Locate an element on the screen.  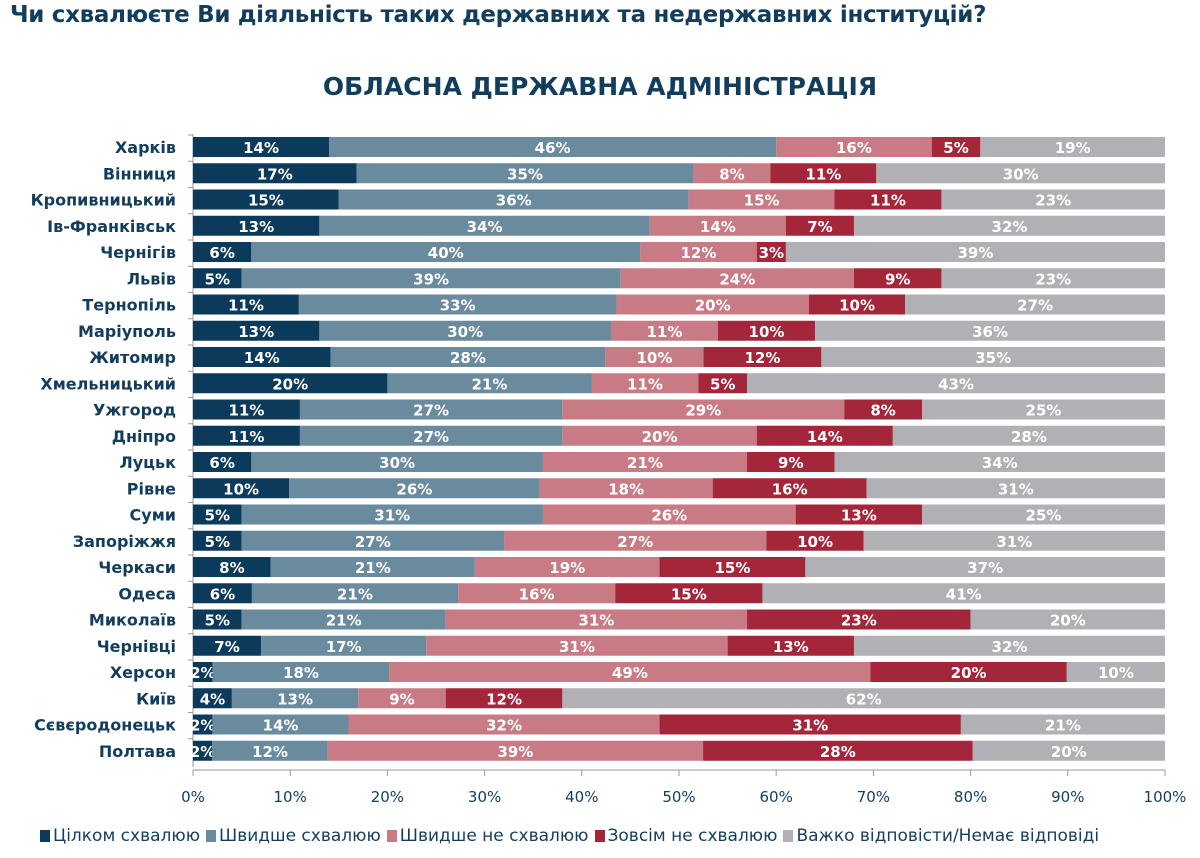
data-label: 10% is located at coordinates (241, 489).